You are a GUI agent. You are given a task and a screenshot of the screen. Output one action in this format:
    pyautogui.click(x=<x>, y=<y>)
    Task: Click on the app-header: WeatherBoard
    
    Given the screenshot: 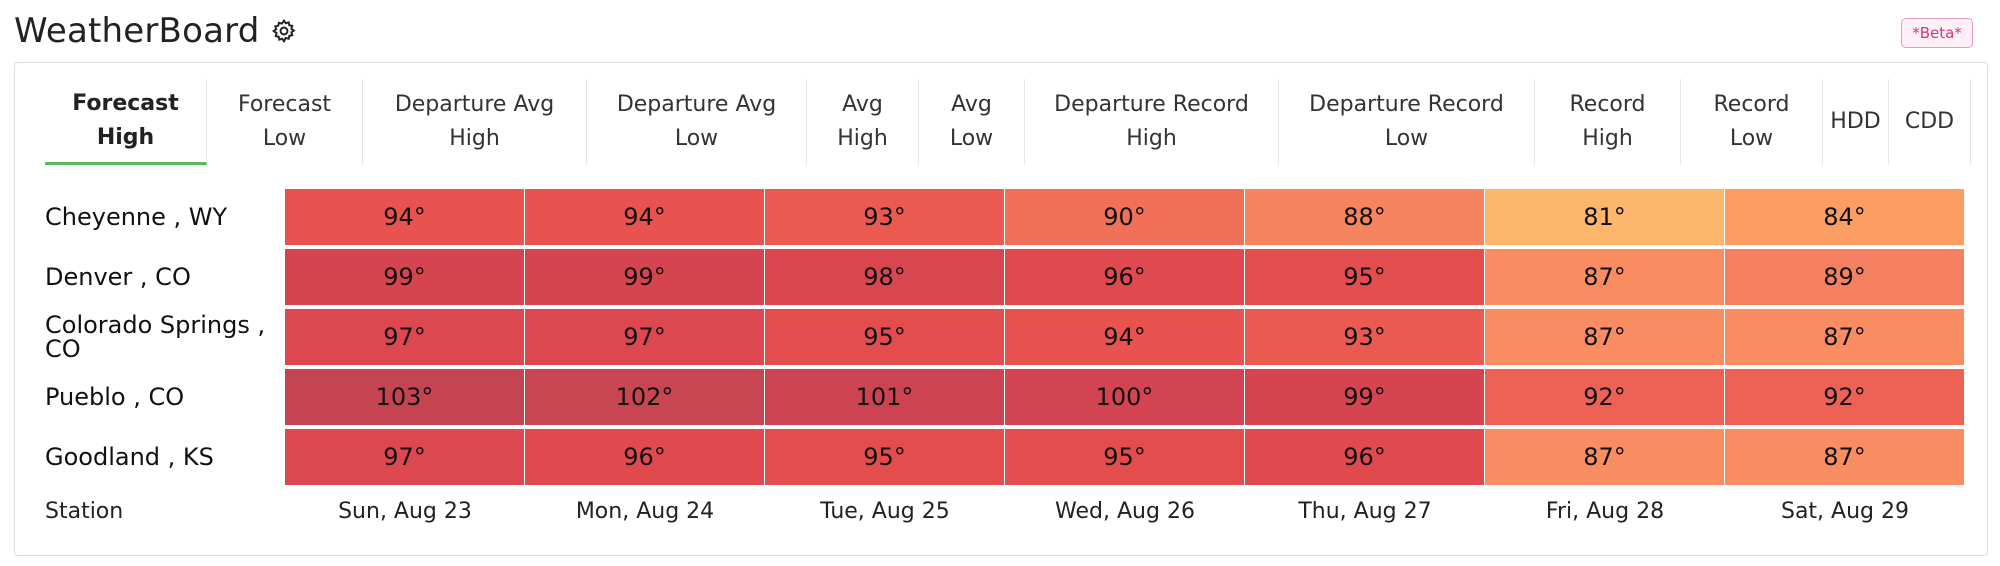 What is the action you would take?
    pyautogui.click(x=155, y=31)
    